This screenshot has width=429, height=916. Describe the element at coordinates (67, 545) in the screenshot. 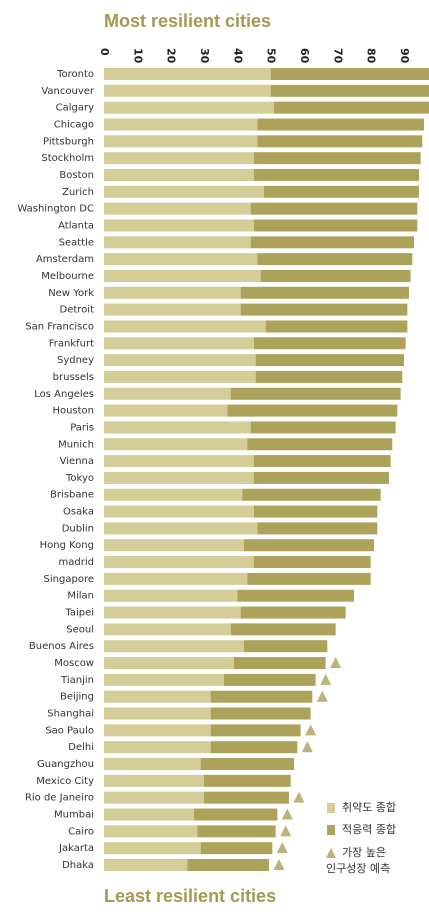

I see `y-tick-label: Hong Kong` at that location.